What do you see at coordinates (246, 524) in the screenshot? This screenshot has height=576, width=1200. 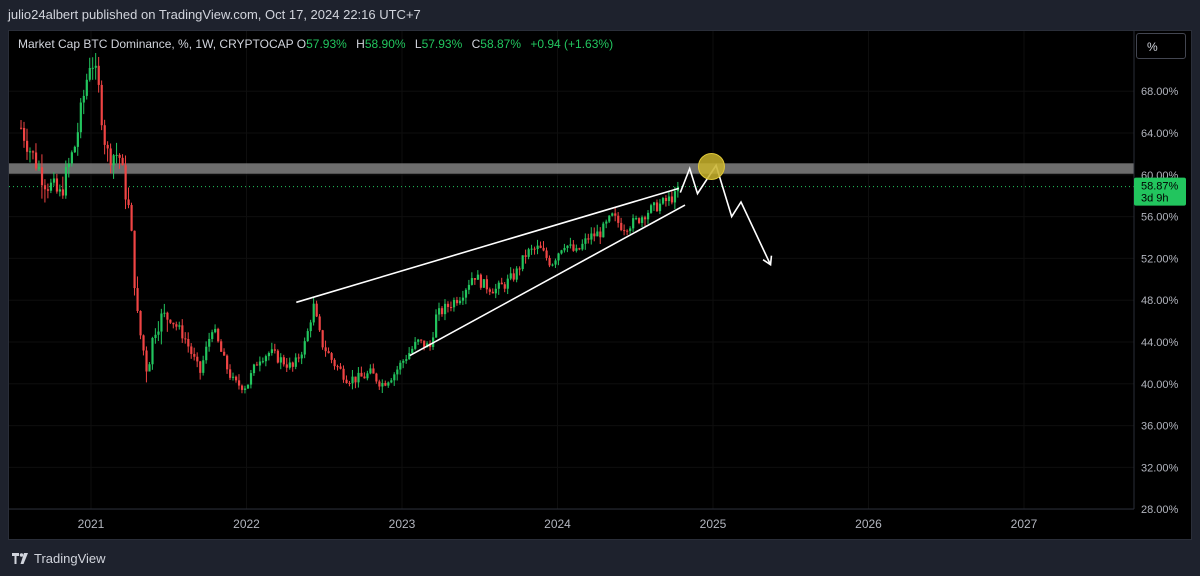 I see `time-tick-label: 2022` at bounding box center [246, 524].